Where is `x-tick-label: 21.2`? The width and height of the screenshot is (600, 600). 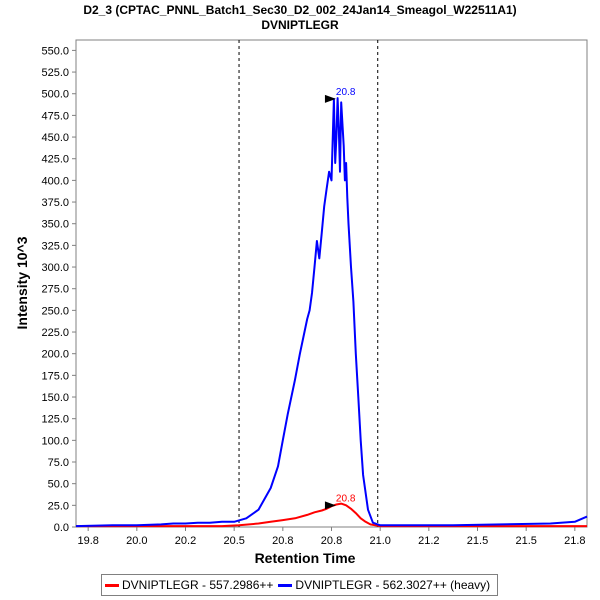 x-tick-label: 21.2 is located at coordinates (428, 541).